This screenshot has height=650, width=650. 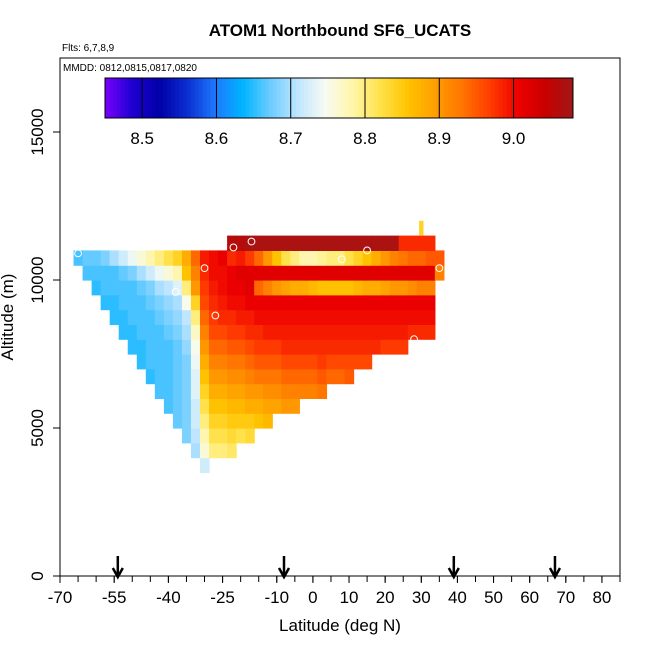 I want to click on colorbar-tick-label: 8.5, so click(x=142, y=138).